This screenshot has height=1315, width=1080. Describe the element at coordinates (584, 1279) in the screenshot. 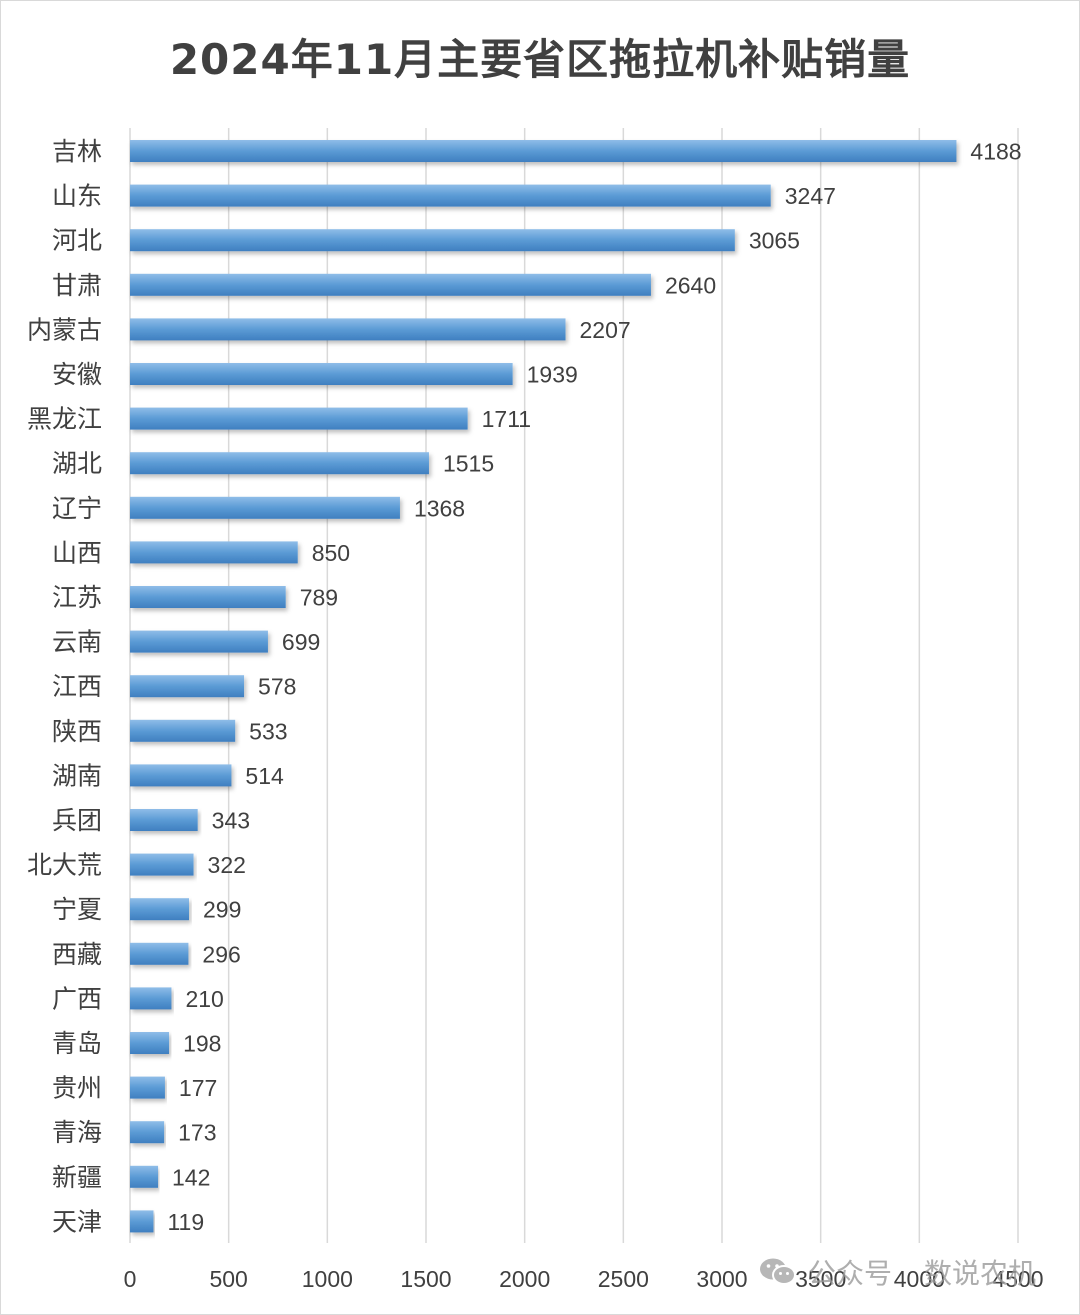

I see `x-axis-ticks: 0 500 1000 1500 2000 2500 3000 3500 4000 4500` at that location.